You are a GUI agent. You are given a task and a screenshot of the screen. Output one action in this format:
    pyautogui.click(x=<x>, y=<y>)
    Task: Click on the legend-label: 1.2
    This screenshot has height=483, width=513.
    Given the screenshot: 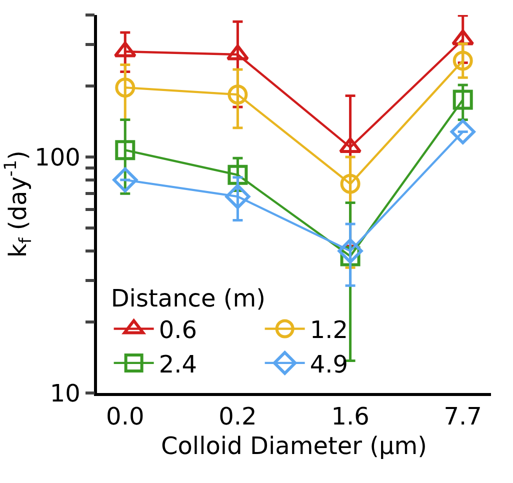 What is the action you would take?
    pyautogui.click(x=329, y=330)
    